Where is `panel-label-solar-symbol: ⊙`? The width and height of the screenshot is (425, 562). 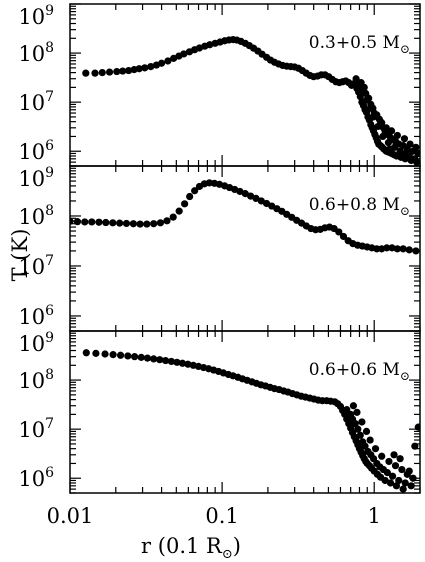 panel-label-solar-symbol: ⊙ is located at coordinates (405, 376).